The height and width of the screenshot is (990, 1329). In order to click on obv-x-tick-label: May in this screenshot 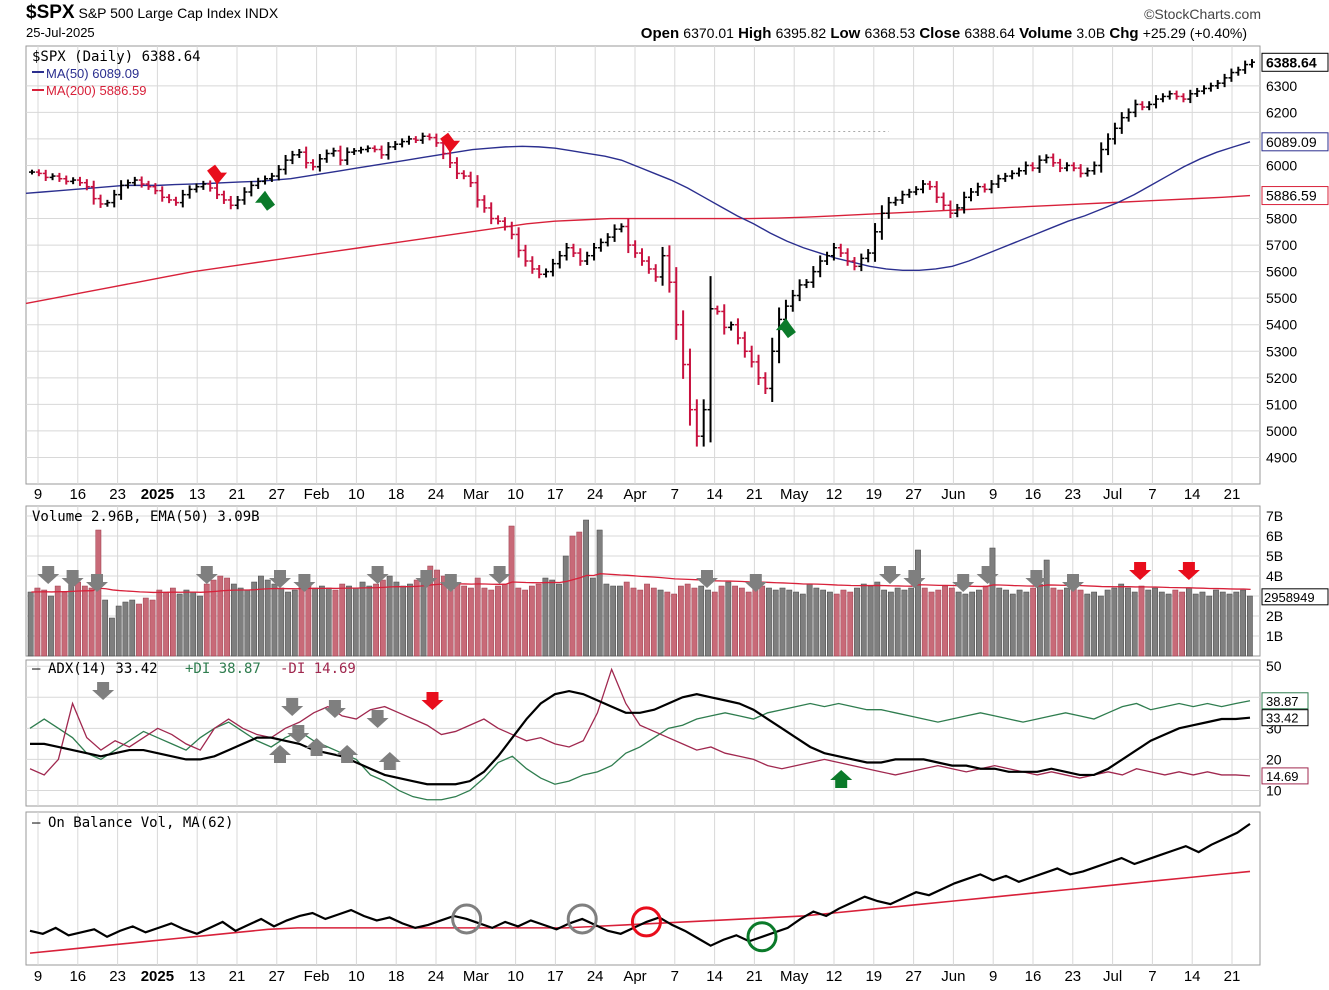, I will do `click(794, 976)`.